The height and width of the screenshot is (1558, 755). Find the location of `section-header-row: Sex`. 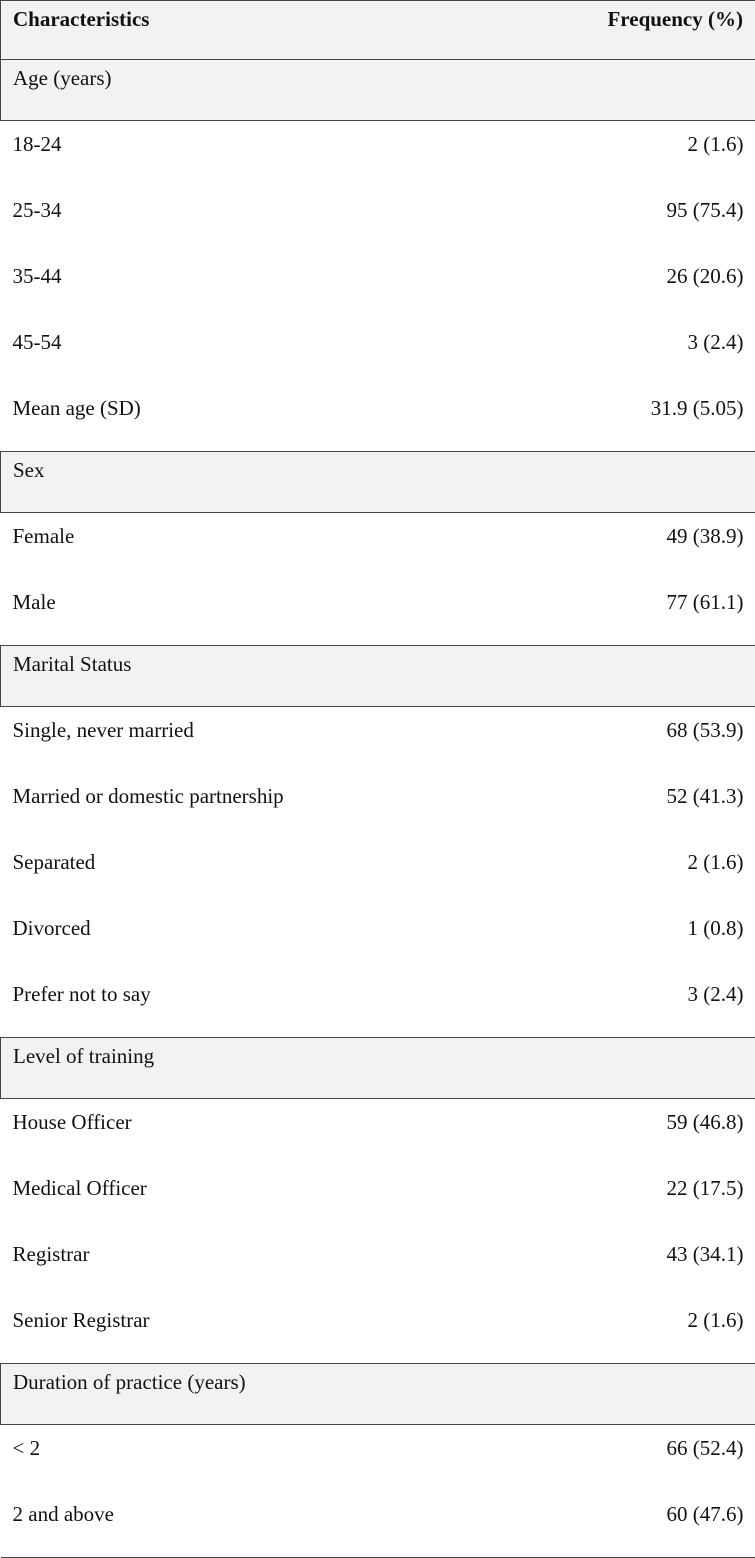

section-header-row: Sex is located at coordinates (378, 482).